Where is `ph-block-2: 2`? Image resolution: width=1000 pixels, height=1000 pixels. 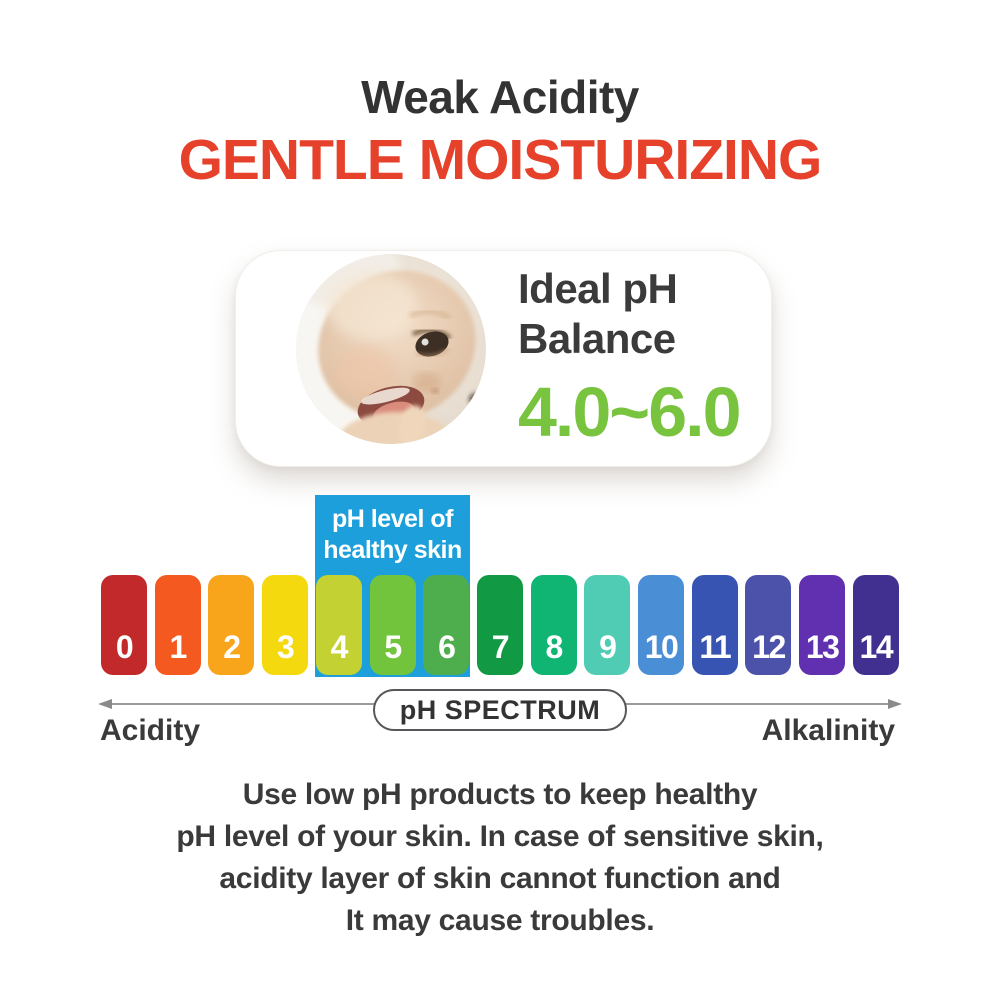
ph-block-2: 2 is located at coordinates (231, 625).